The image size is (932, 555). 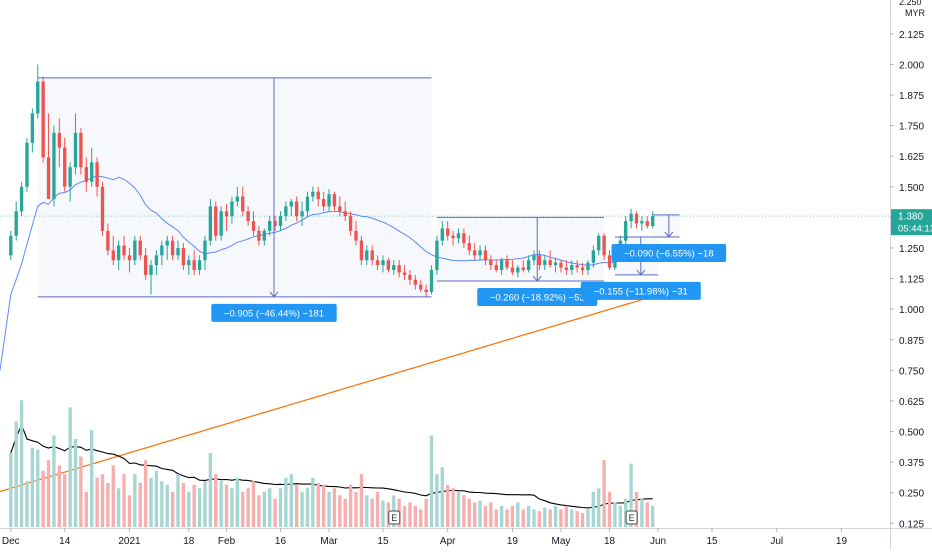 What do you see at coordinates (911, 96) in the screenshot?
I see `price-tick-label: 1.875` at bounding box center [911, 96].